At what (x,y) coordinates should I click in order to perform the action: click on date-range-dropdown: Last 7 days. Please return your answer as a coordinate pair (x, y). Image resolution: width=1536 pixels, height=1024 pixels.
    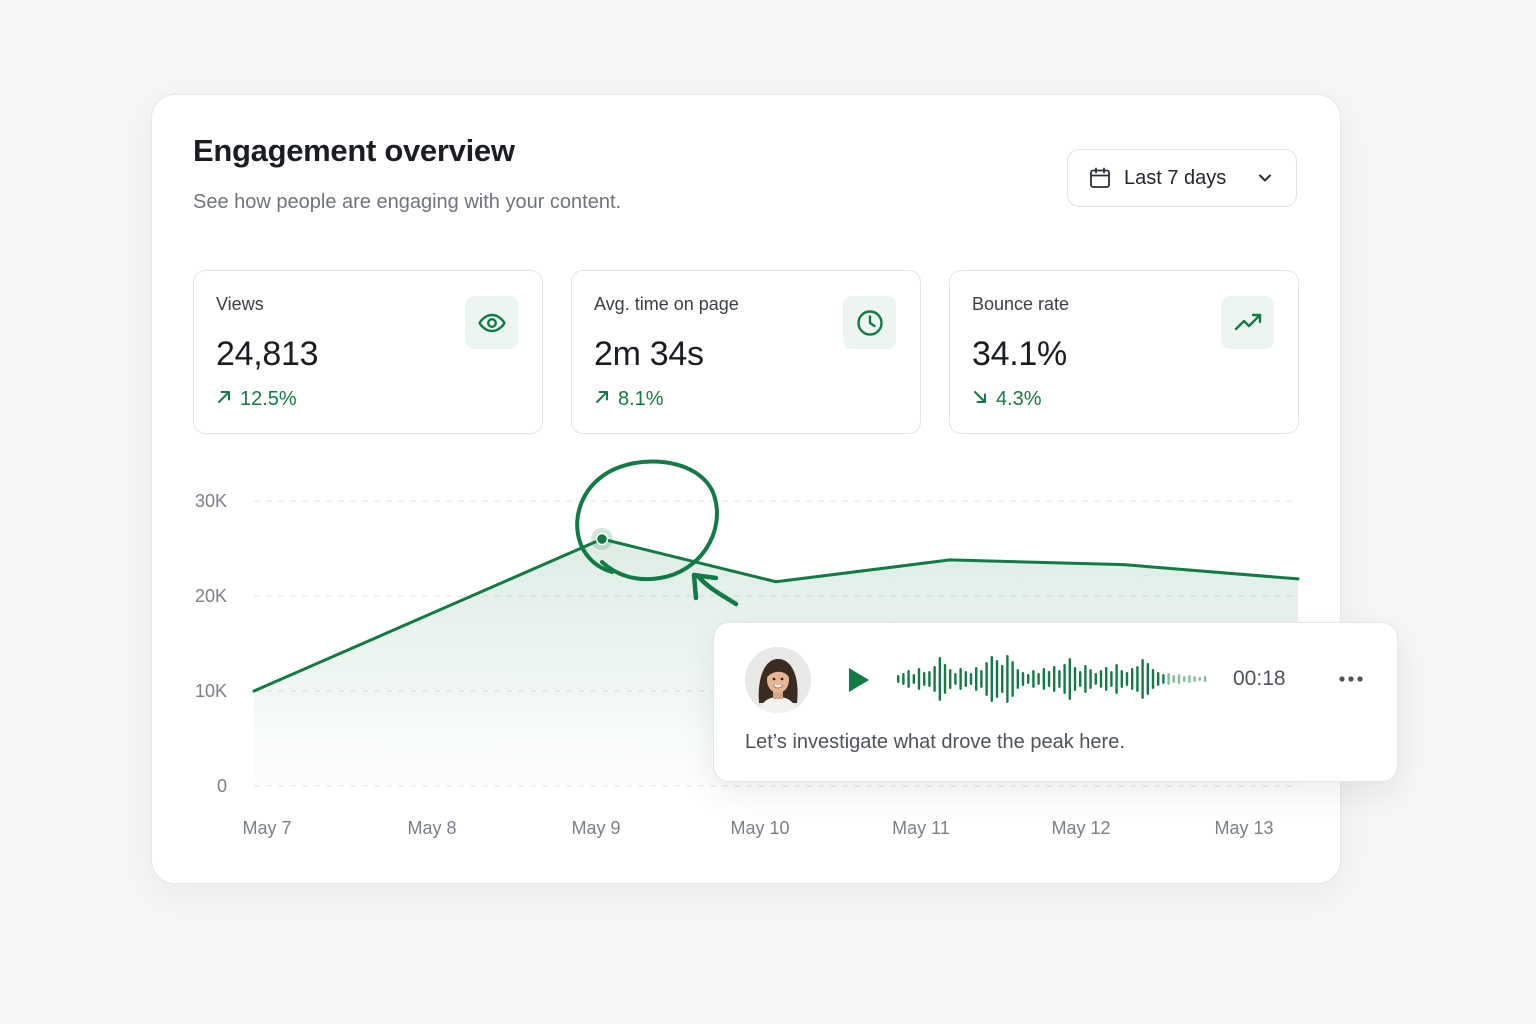
    Looking at the image, I should click on (1182, 178).